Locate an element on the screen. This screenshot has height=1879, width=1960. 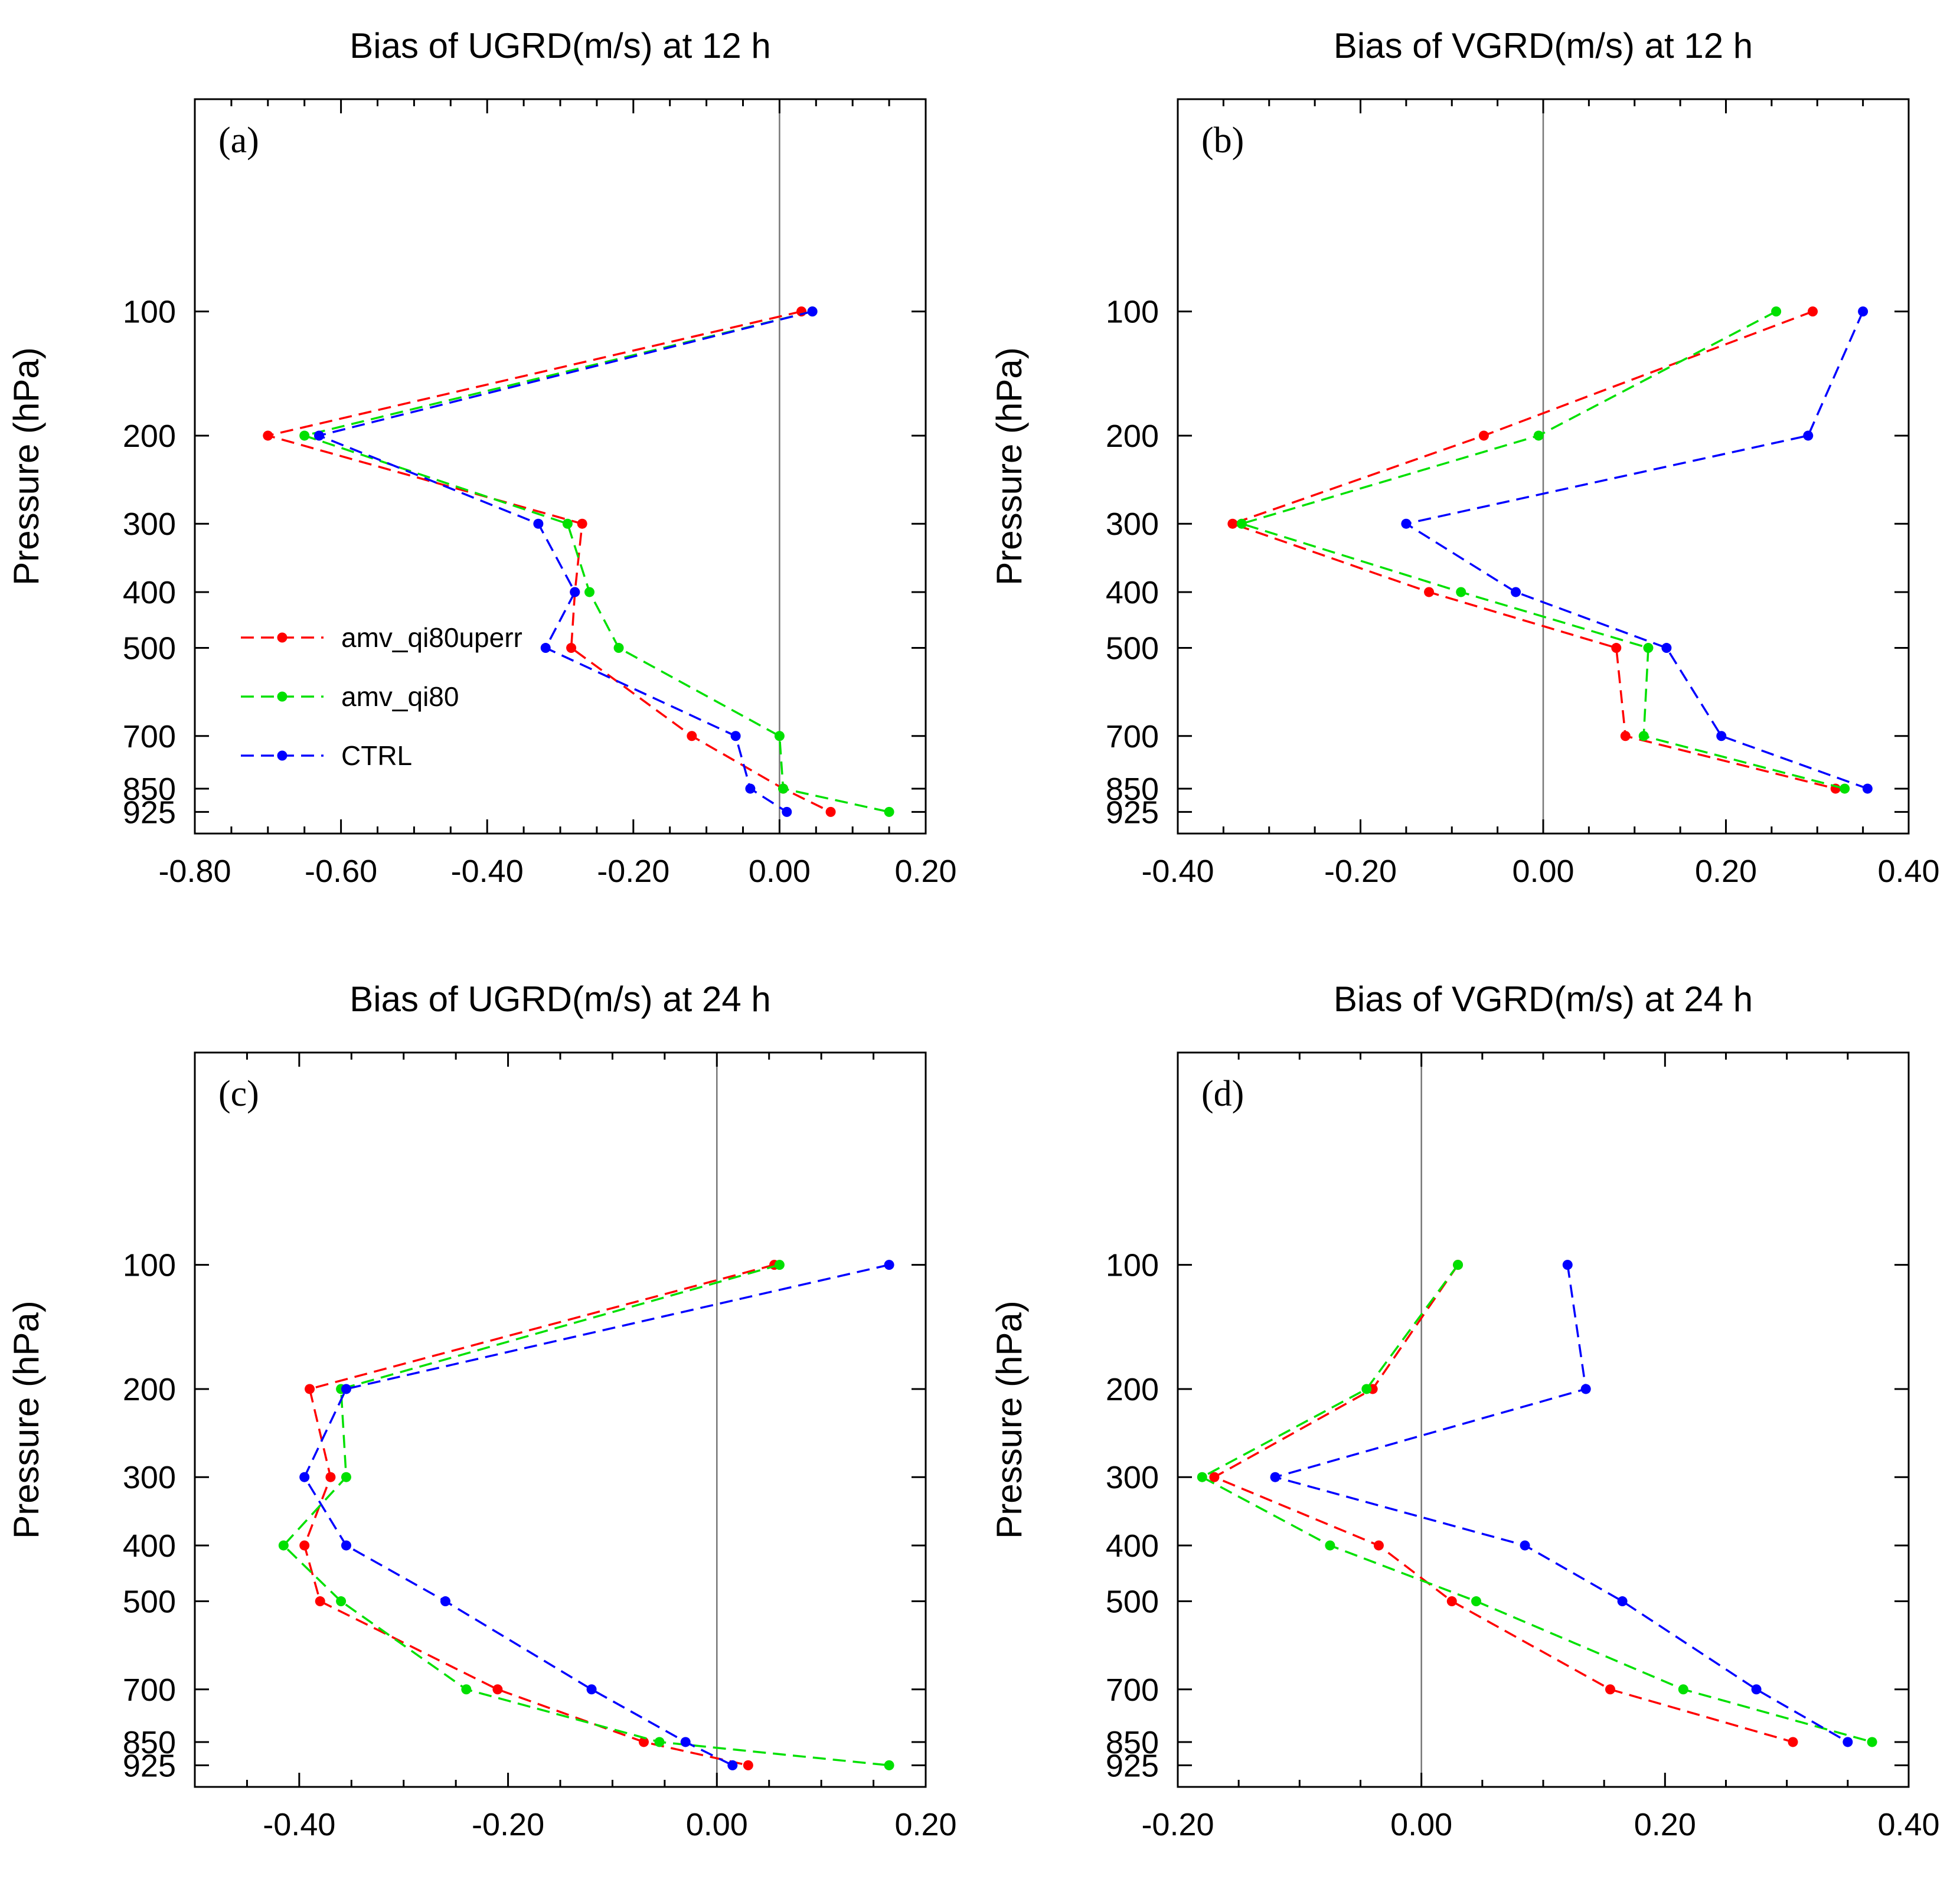
chart-title: Bias of UGRD(m/s) at 24 h is located at coordinates (560, 999).